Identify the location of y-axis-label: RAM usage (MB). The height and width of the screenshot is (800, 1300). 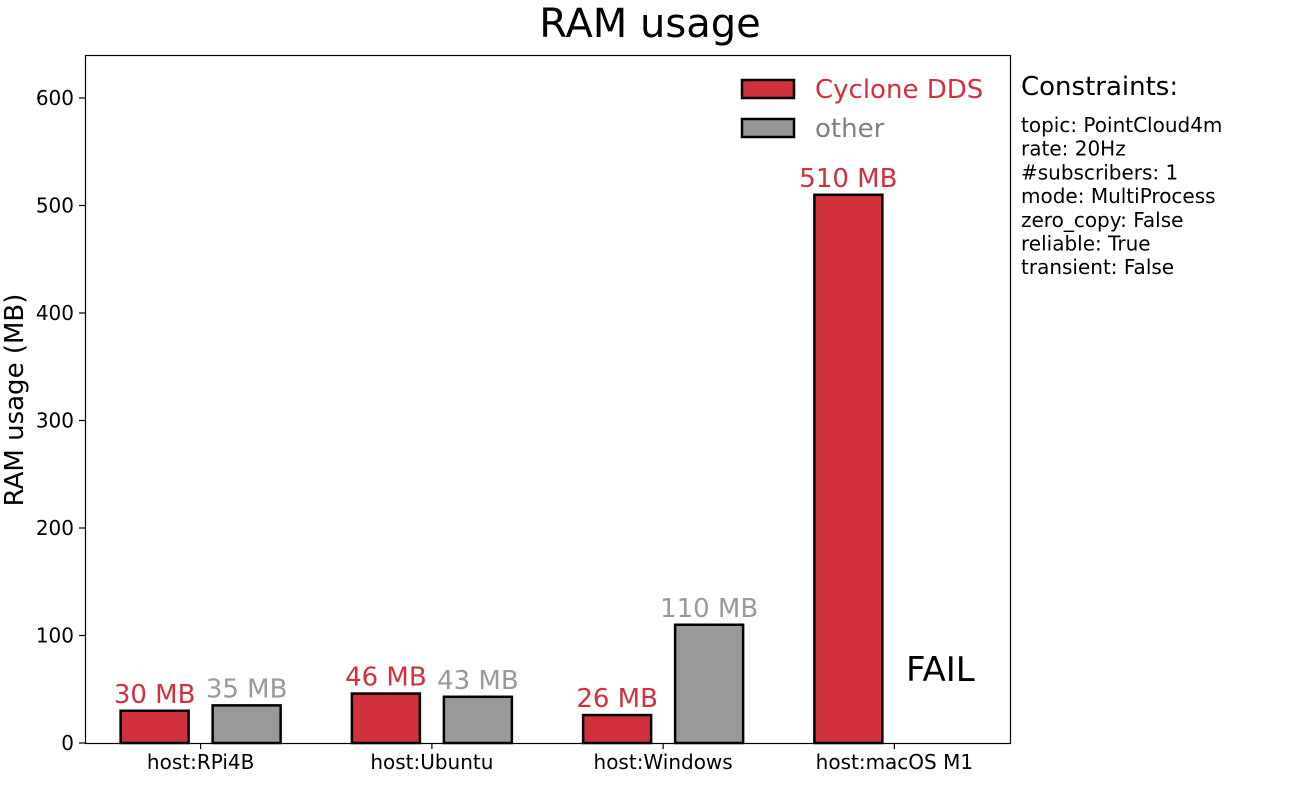
(15, 400).